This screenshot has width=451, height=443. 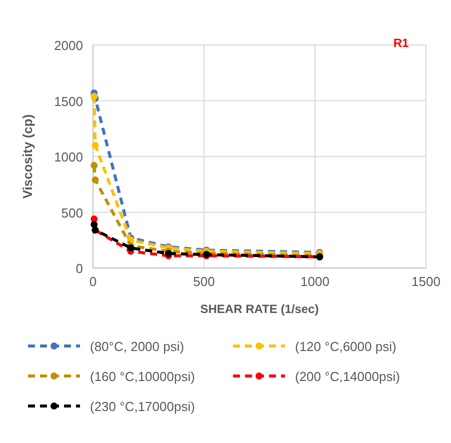 I want to click on x-tick-label: 0, so click(x=93, y=281).